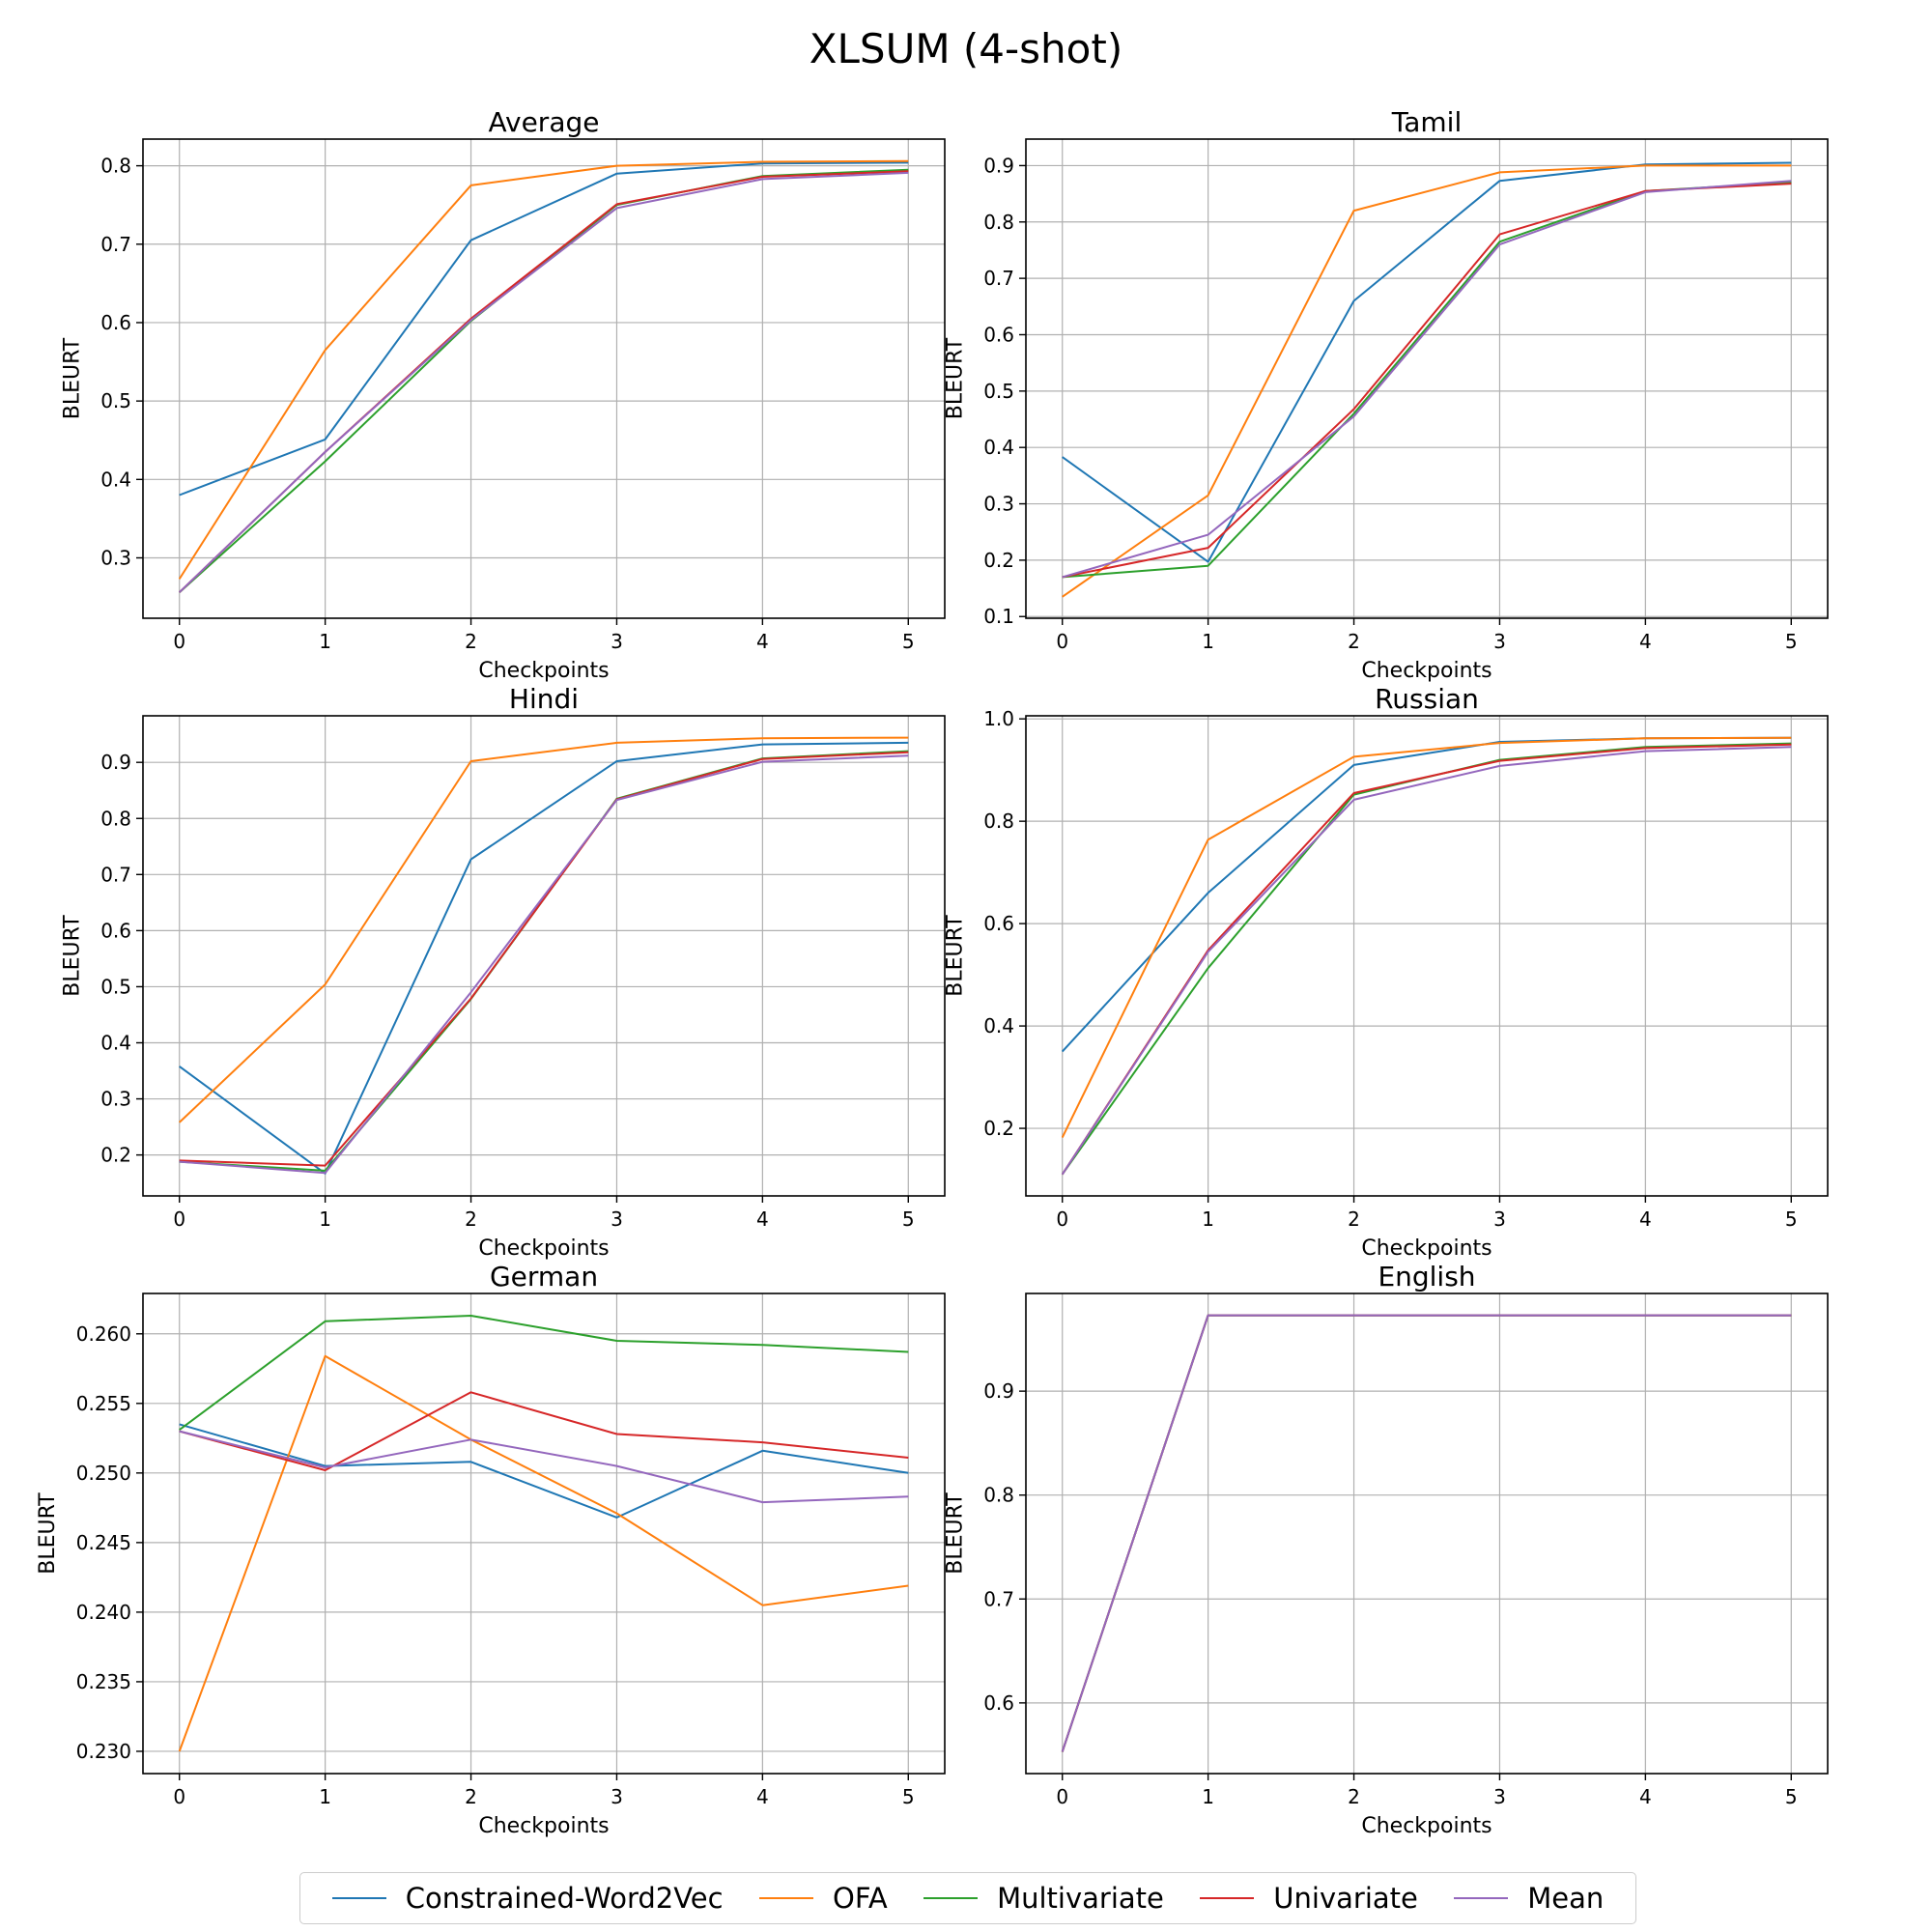  Describe the element at coordinates (966, 48) in the screenshot. I see `figure-title: XLSUM (4-shot)` at that location.